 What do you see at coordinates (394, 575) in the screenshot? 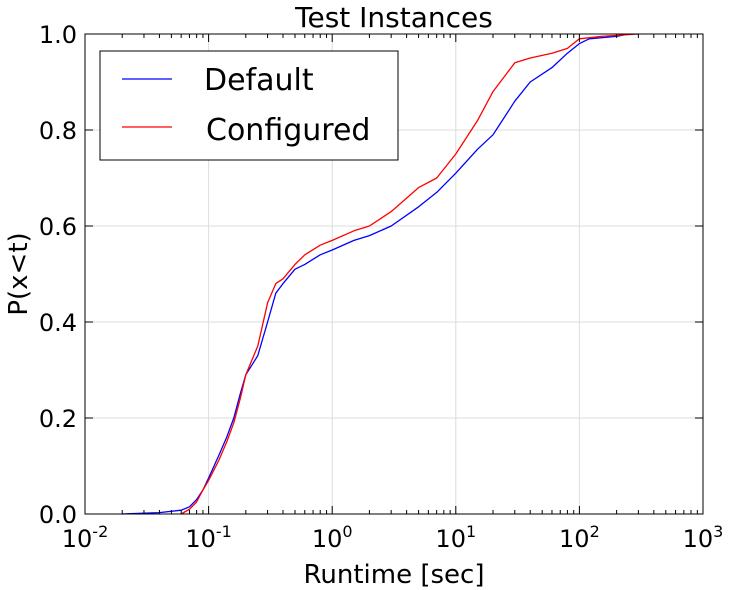
I see `x-axis-label: Runtime [sec]` at bounding box center [394, 575].